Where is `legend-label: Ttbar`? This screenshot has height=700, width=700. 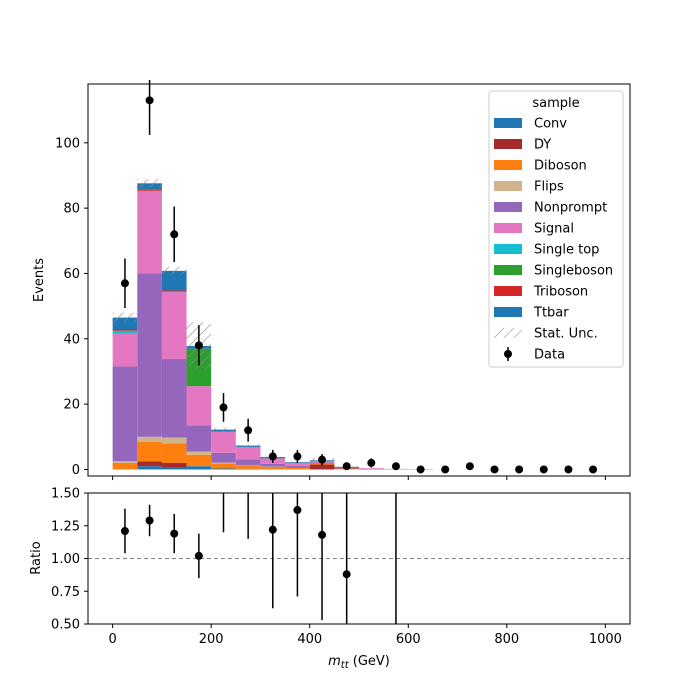
legend-label: Ttbar is located at coordinates (551, 313).